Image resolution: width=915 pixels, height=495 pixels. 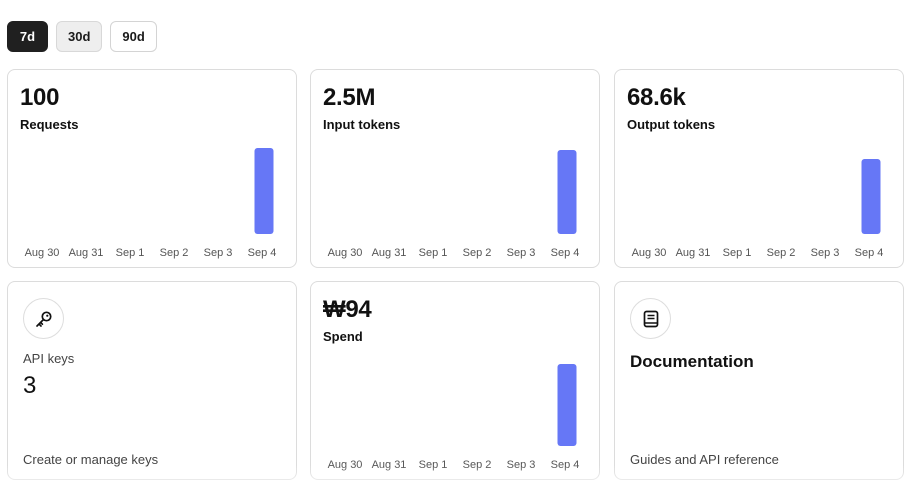 What do you see at coordinates (347, 309) in the screenshot?
I see `spend-value: ₩94` at bounding box center [347, 309].